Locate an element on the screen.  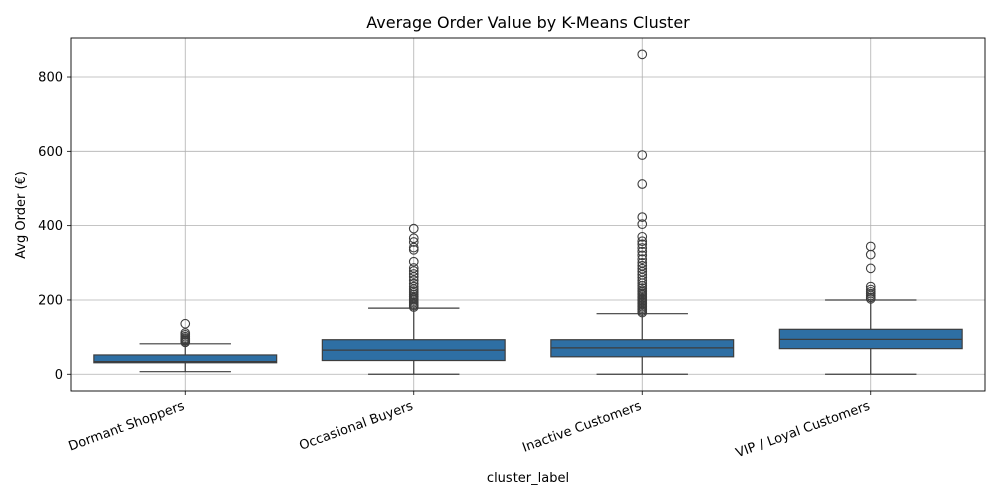
x-tick-label-3: VIP / Loyal Customers is located at coordinates (803, 430).